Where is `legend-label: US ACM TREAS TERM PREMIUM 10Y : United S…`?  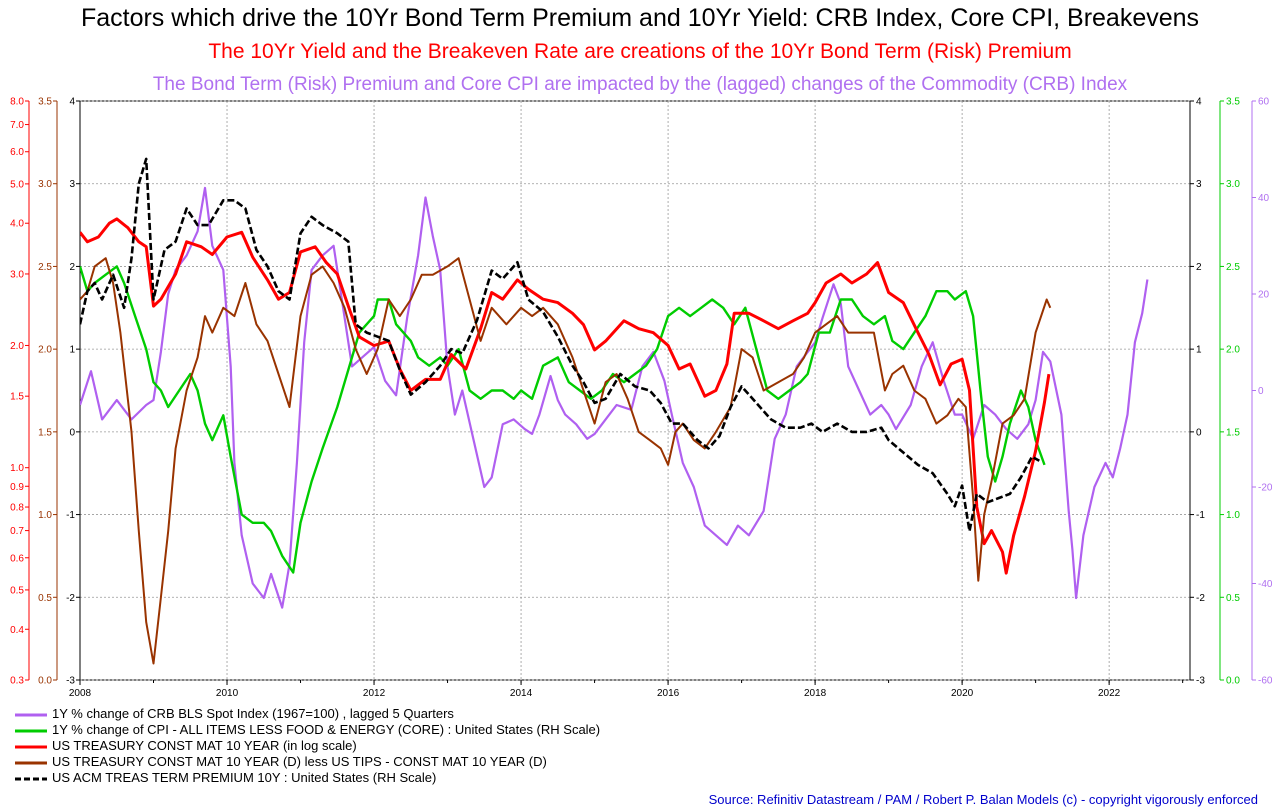 legend-label: US ACM TREAS TERM PREMIUM 10Y : United S… is located at coordinates (244, 777).